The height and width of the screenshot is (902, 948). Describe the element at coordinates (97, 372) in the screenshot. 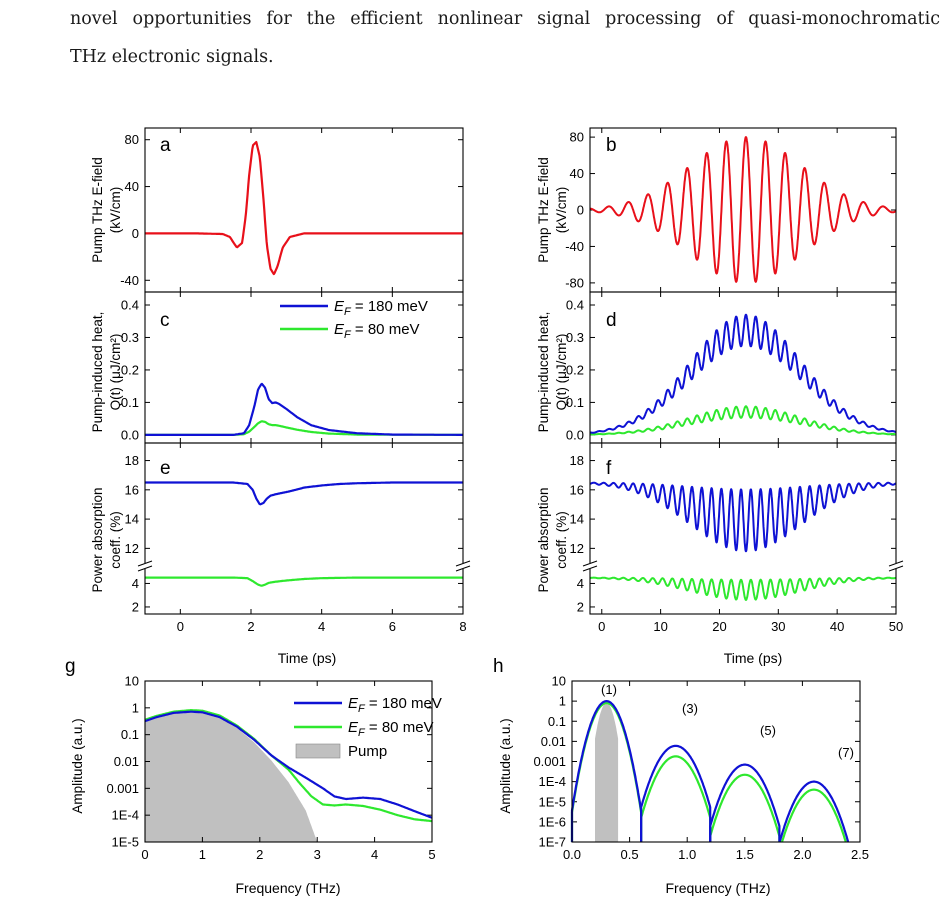

I see `ylabel-c-line1: Pump-induced heat,` at that location.